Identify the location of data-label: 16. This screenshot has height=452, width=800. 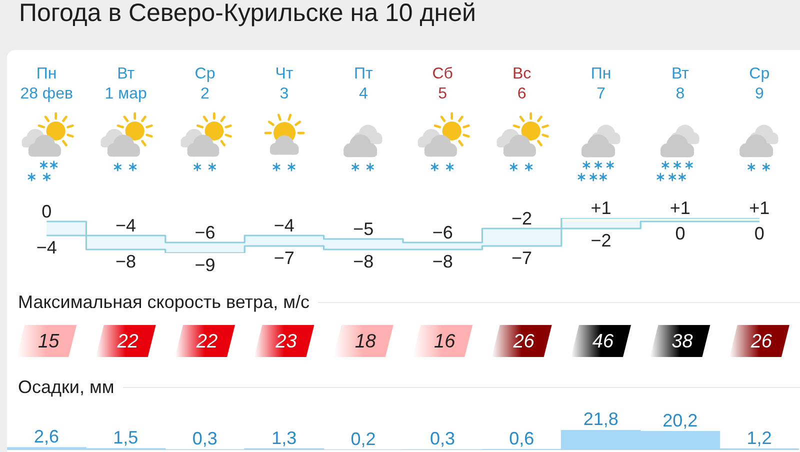
(445, 341).